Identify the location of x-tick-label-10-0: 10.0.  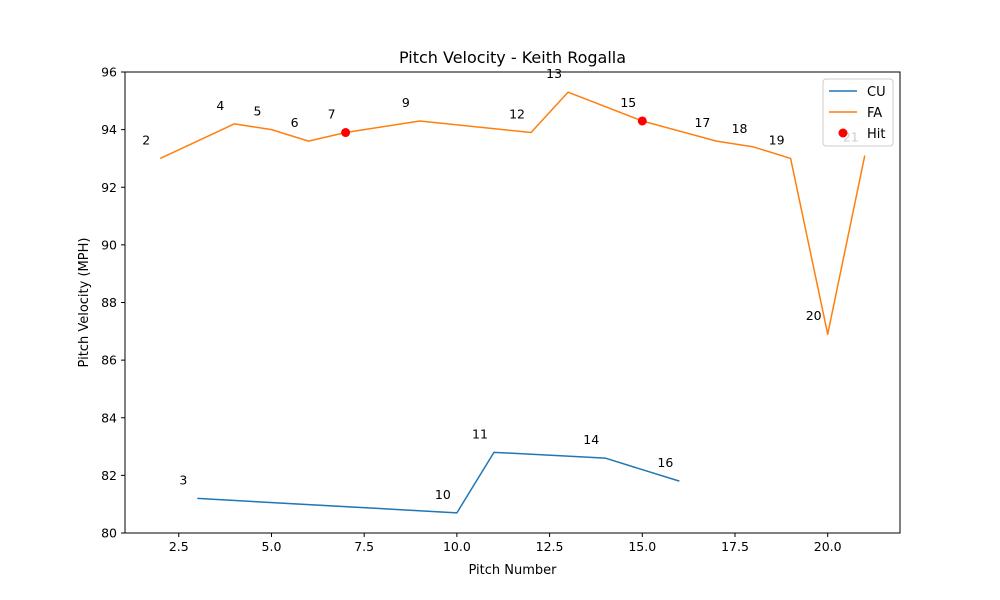
(457, 546).